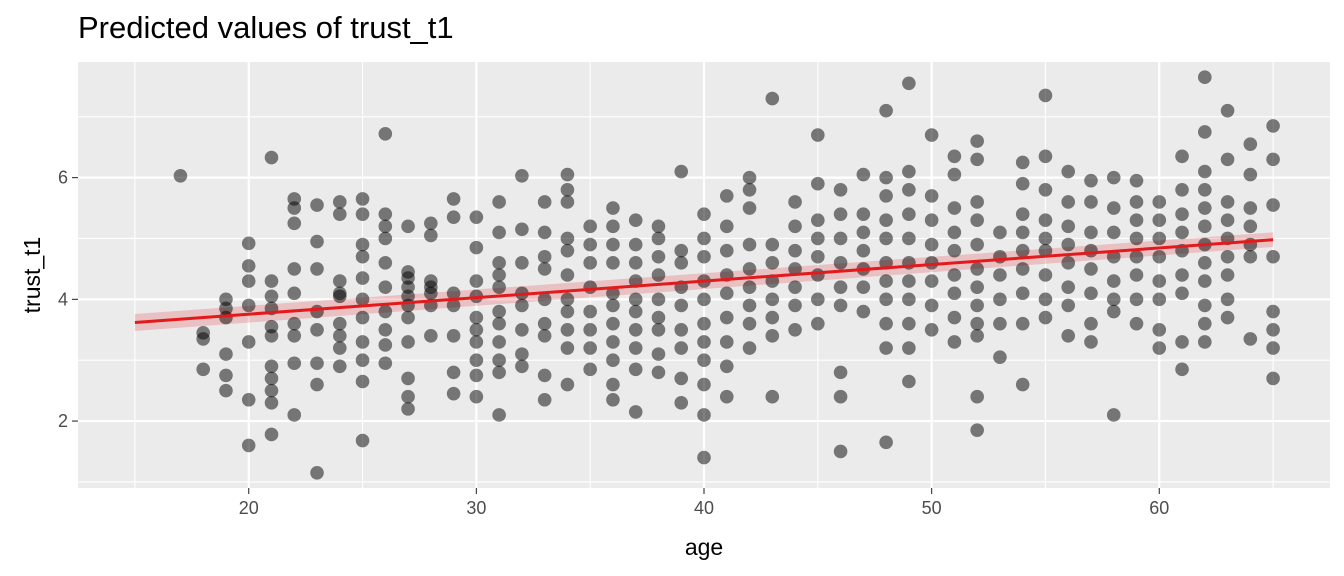 This screenshot has width=1344, height=576. Describe the element at coordinates (32, 275) in the screenshot. I see `y-axis-title: trust_t1` at that location.